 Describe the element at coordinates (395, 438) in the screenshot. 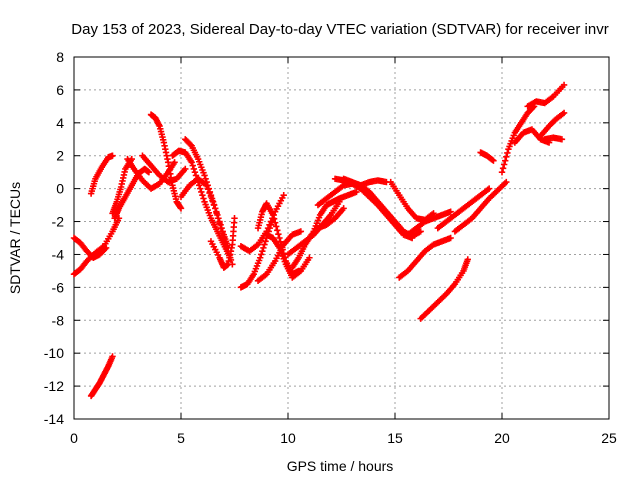

I see `x-tick-label: 15` at that location.